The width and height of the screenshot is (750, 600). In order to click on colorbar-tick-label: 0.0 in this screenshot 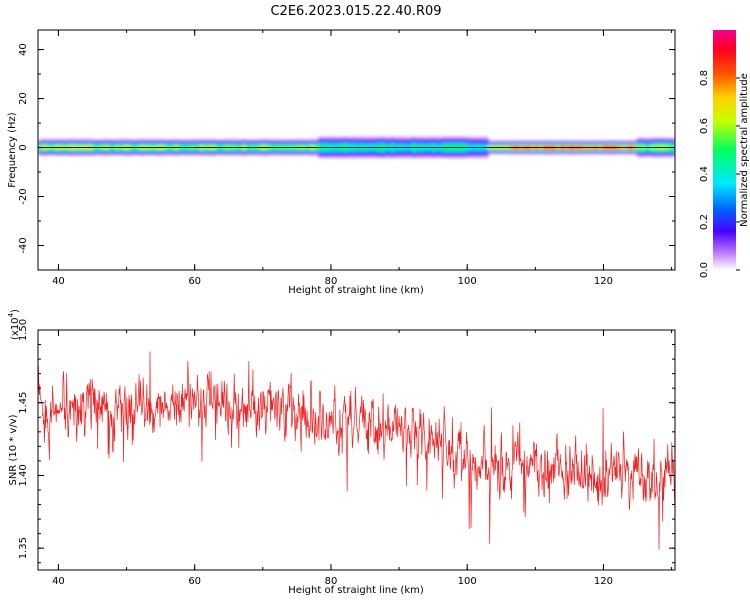, I will do `click(704, 270)`.